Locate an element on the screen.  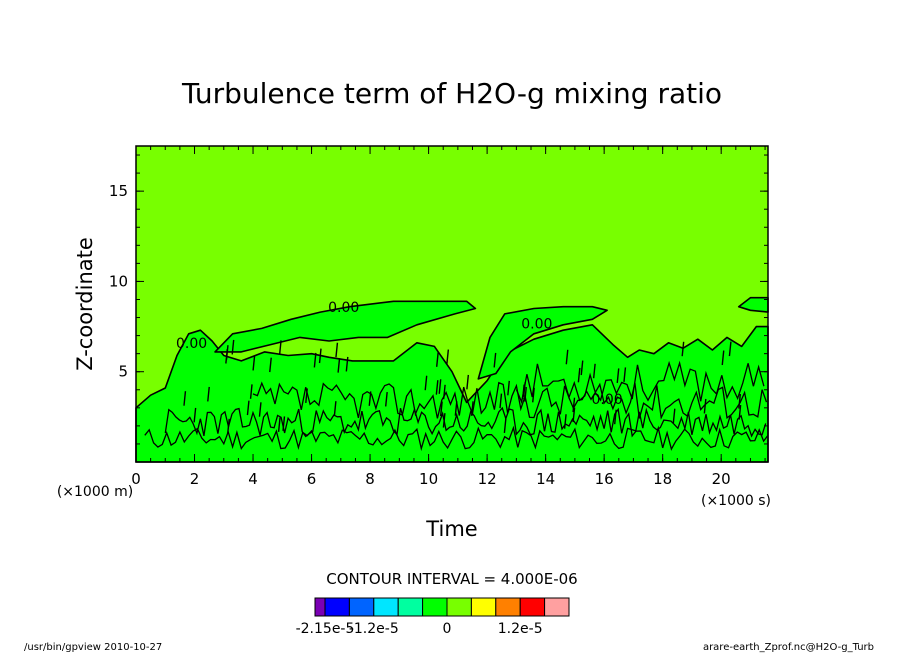
colorbar-label: 0 is located at coordinates (447, 629).